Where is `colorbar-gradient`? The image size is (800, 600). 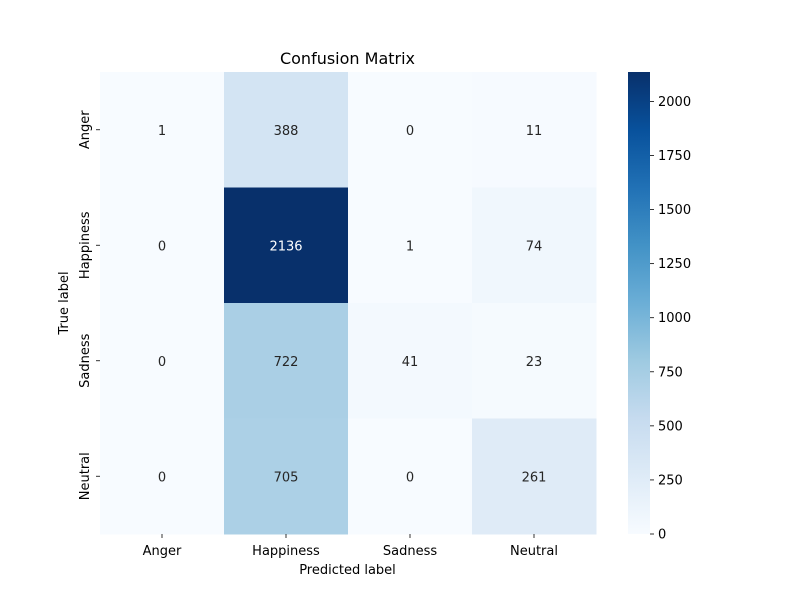
colorbar-gradient is located at coordinates (639, 303).